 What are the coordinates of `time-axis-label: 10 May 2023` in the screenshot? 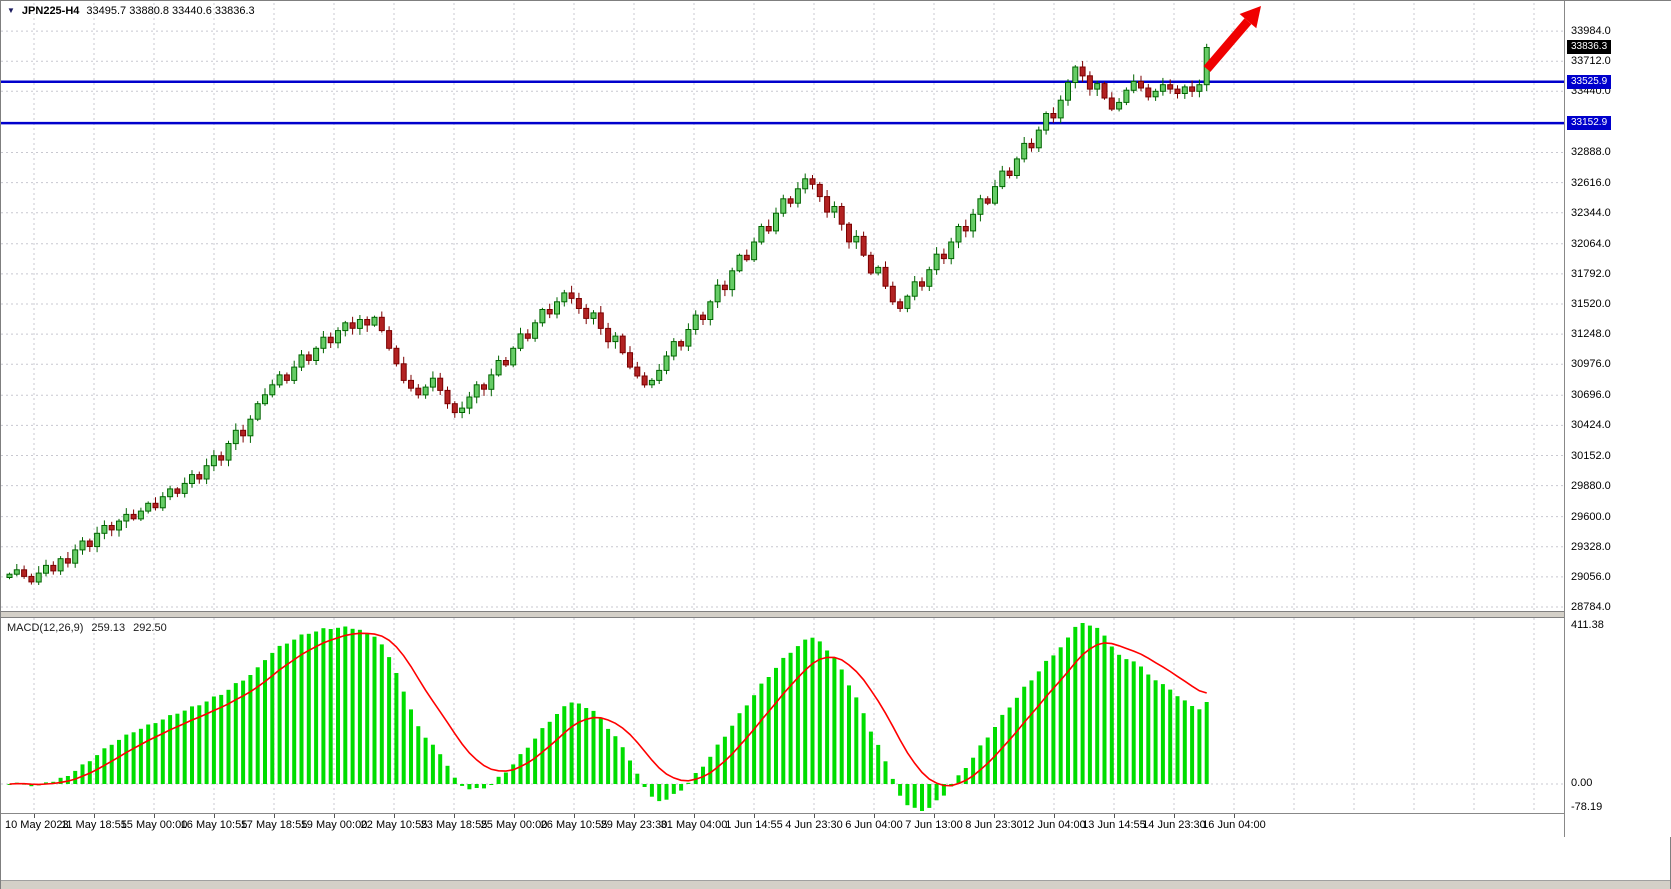 It's located at (37, 825).